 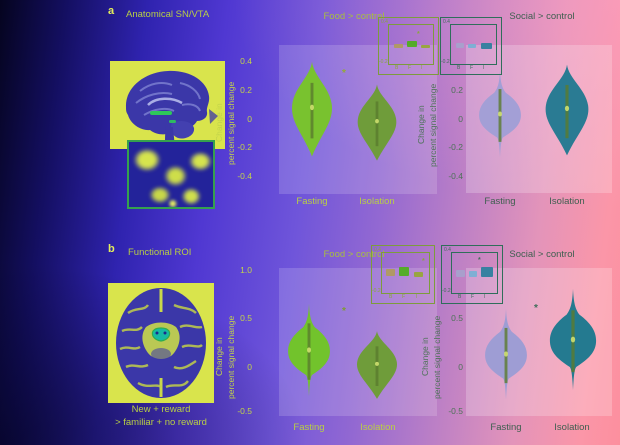 I want to click on roi-caption-line1: New + reward, so click(x=161, y=409).